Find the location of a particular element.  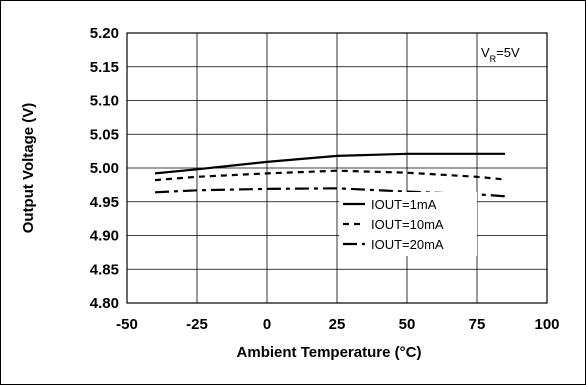

legend-label: IOUT=10mA is located at coordinates (407, 224).